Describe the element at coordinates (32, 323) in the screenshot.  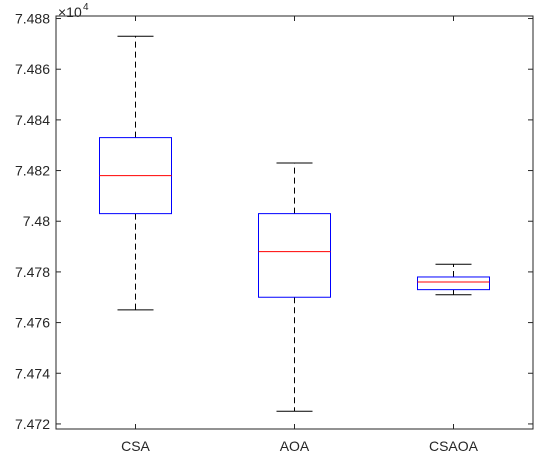
I see `y-tick-label: 7.476` at that location.